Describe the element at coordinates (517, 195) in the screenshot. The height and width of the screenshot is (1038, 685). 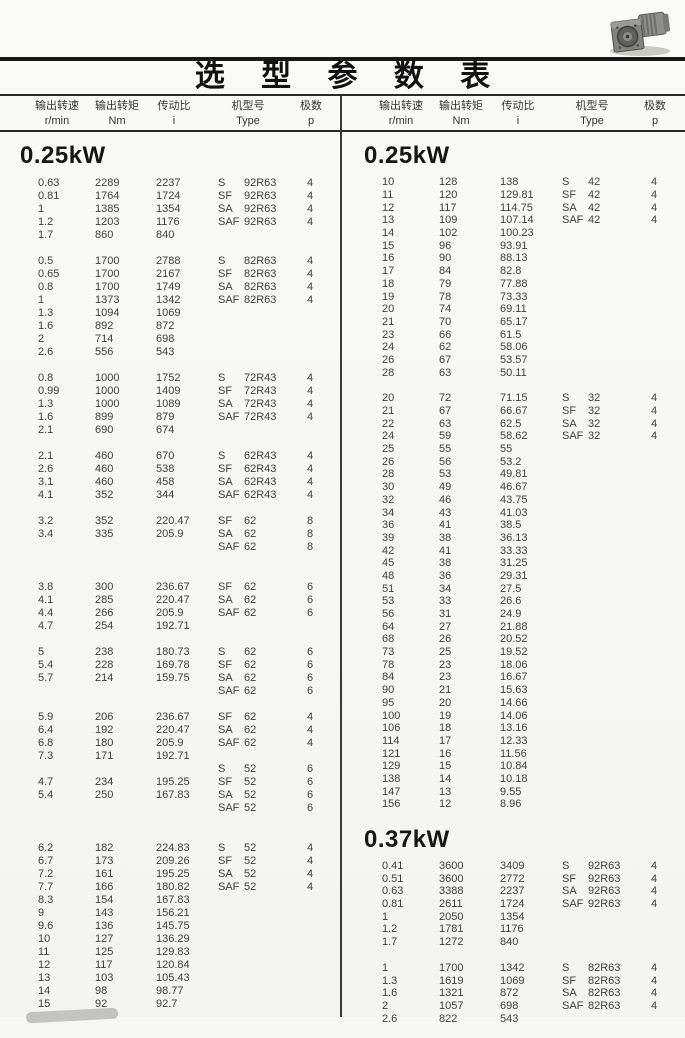
I see `ratio-cell: 129.81` at that location.